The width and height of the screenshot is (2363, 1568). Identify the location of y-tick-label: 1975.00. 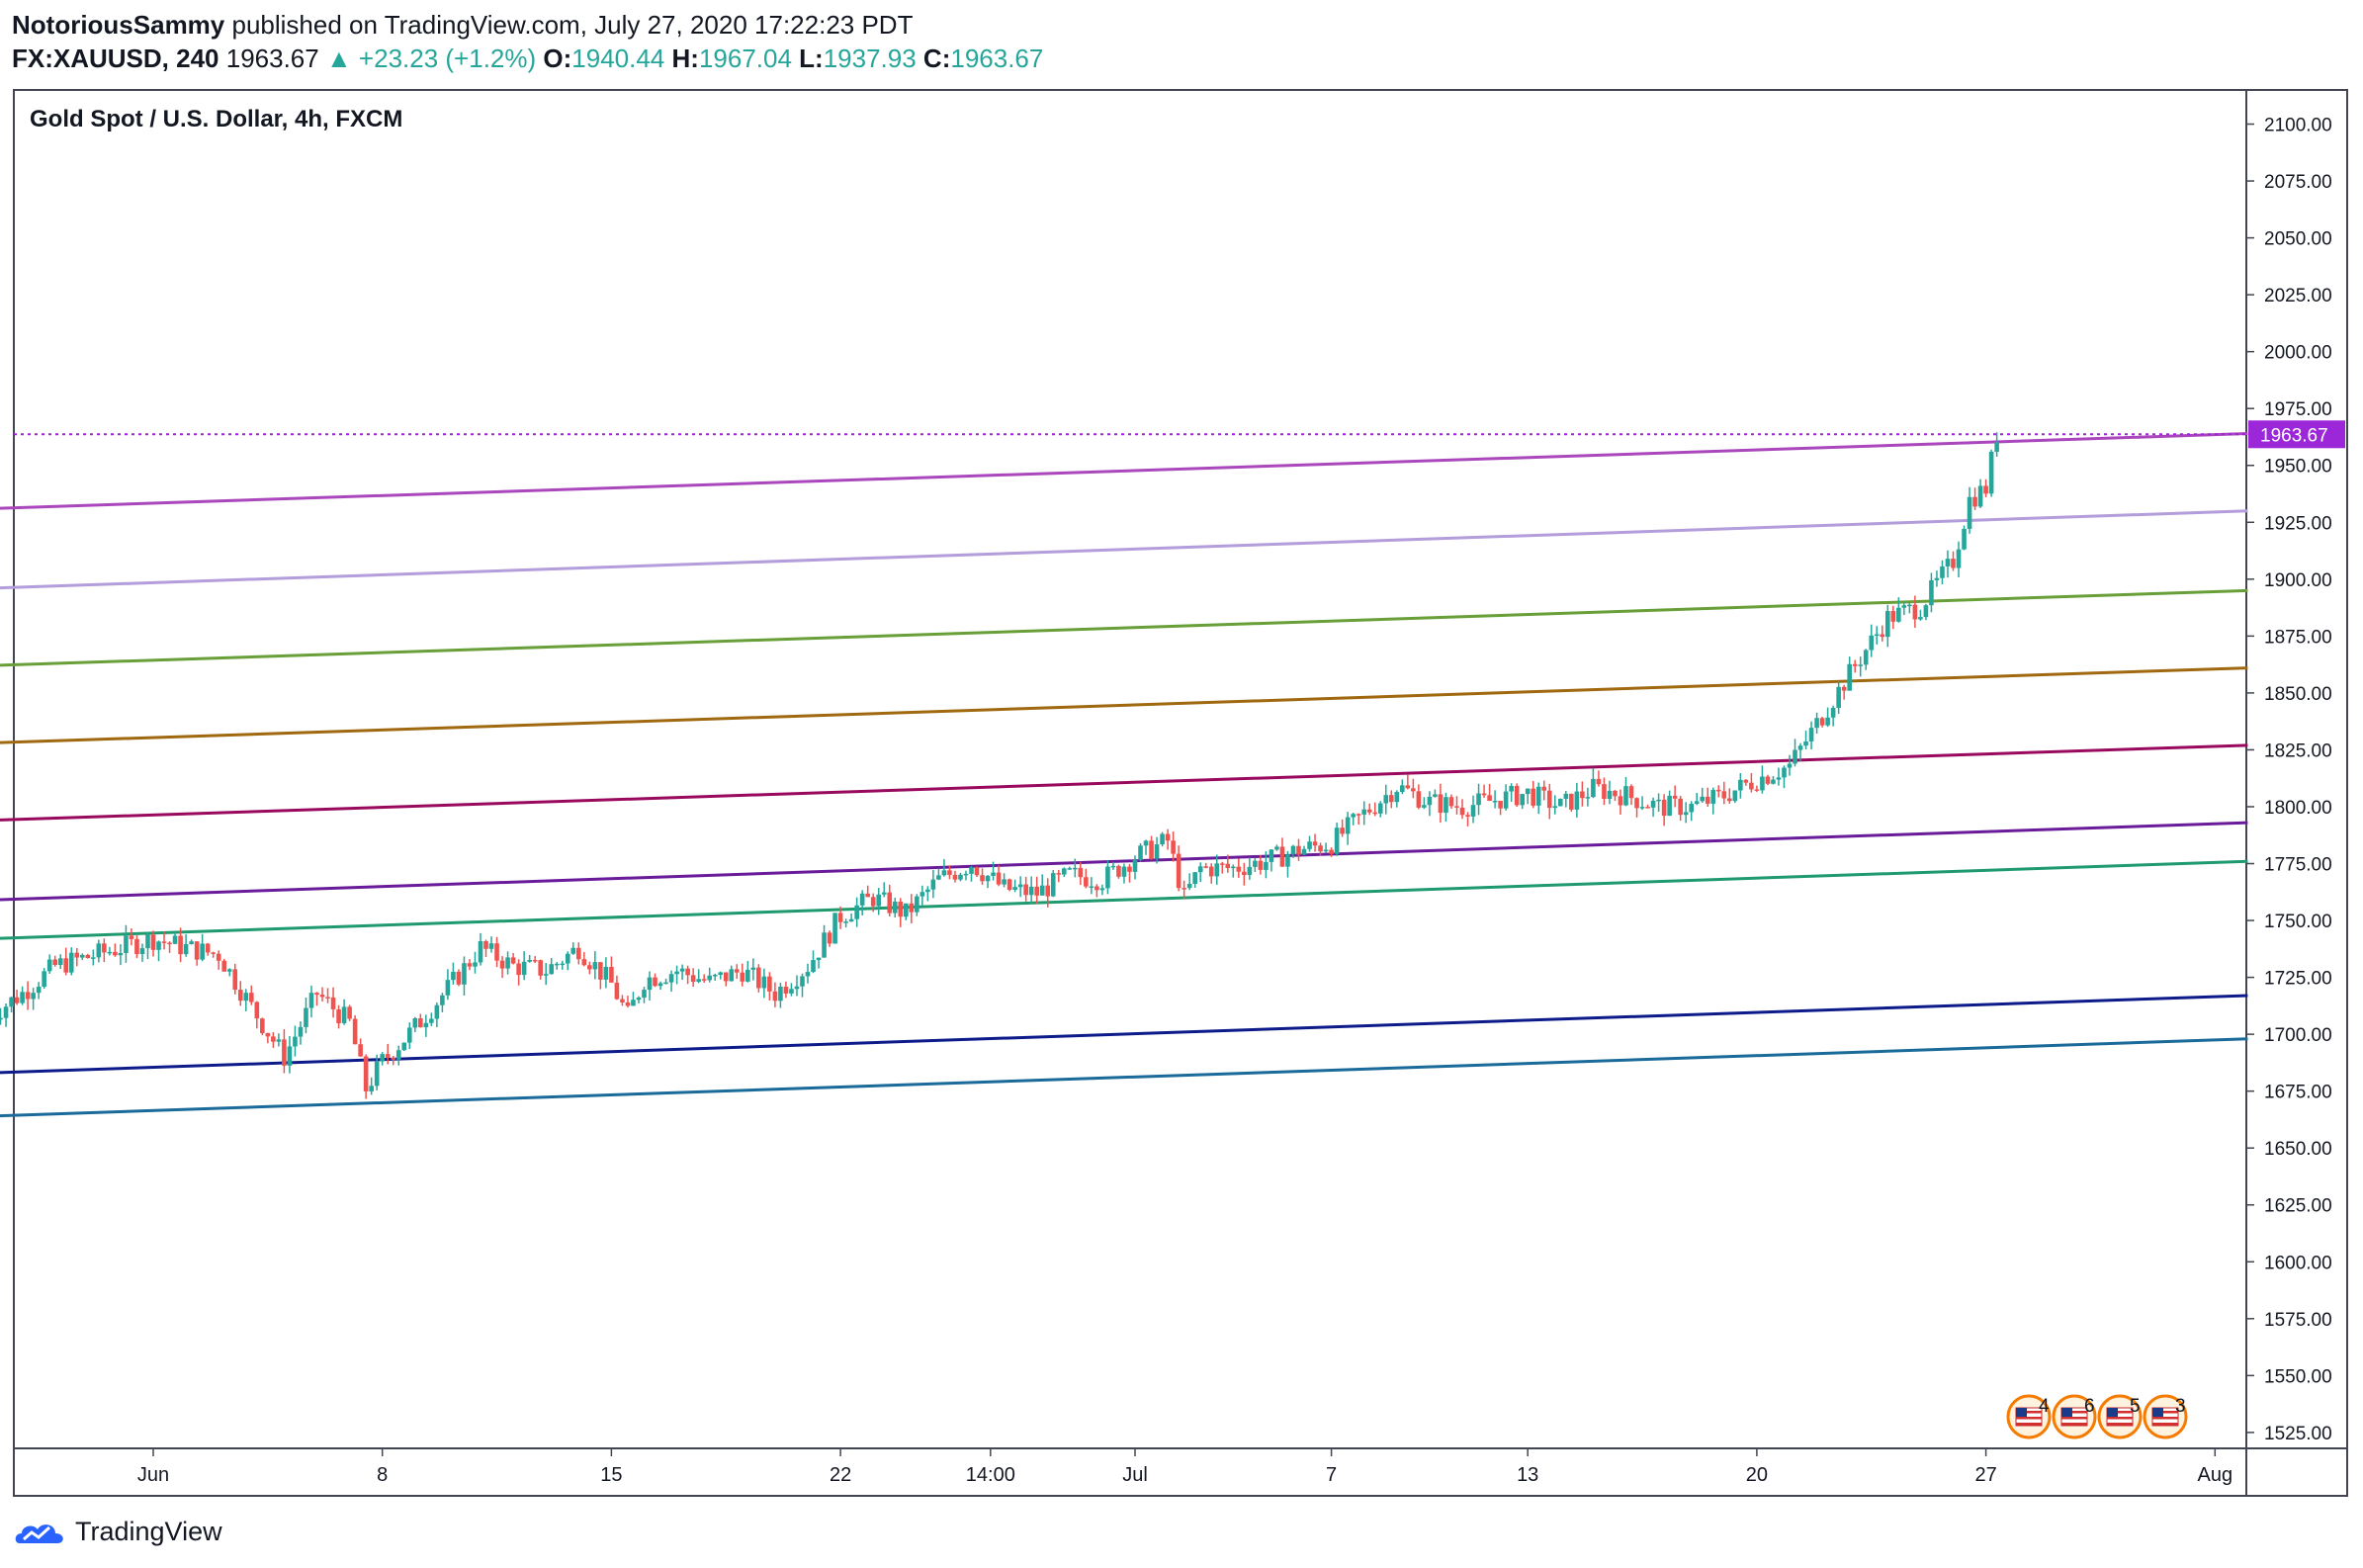
(2298, 410).